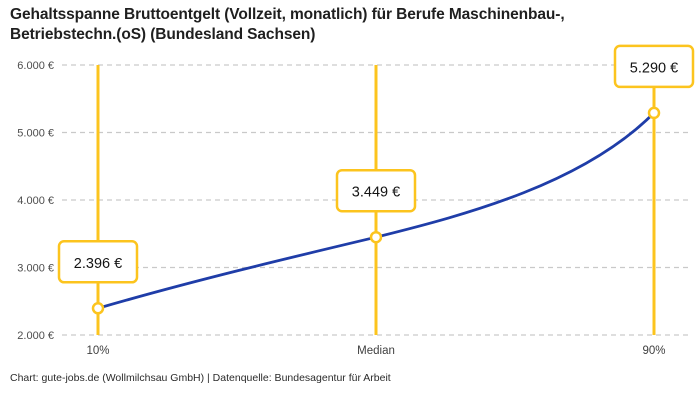 The height and width of the screenshot is (400, 700). I want to click on data-point-marker-90%, so click(654, 113).